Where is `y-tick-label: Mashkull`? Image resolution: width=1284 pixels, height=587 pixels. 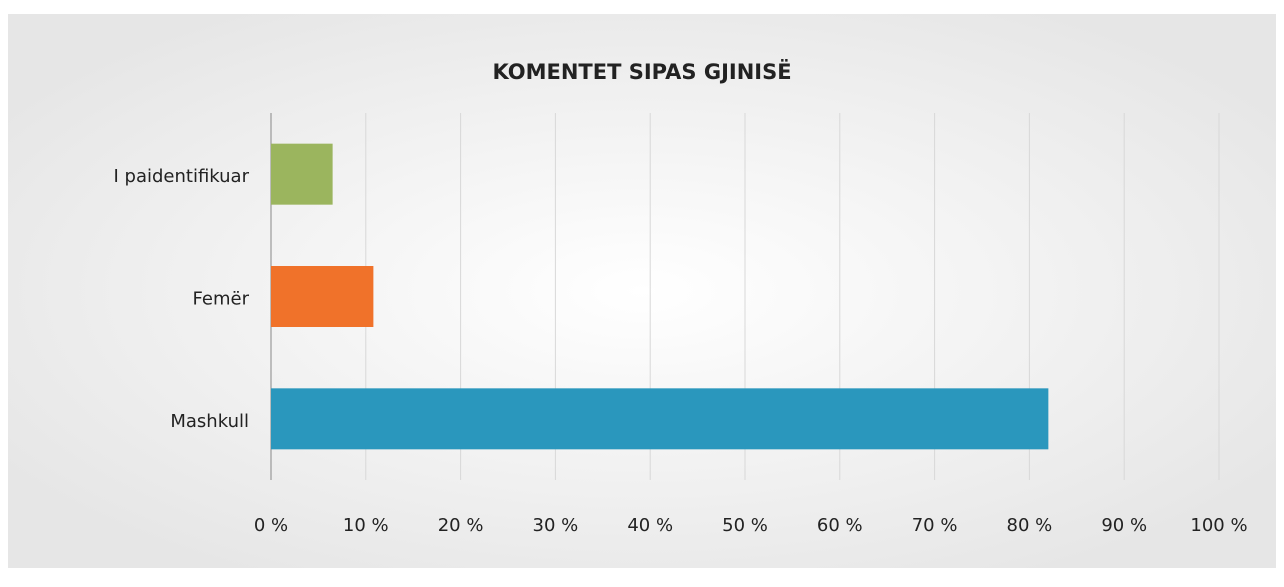
y-tick-label: Mashkull is located at coordinates (209, 421).